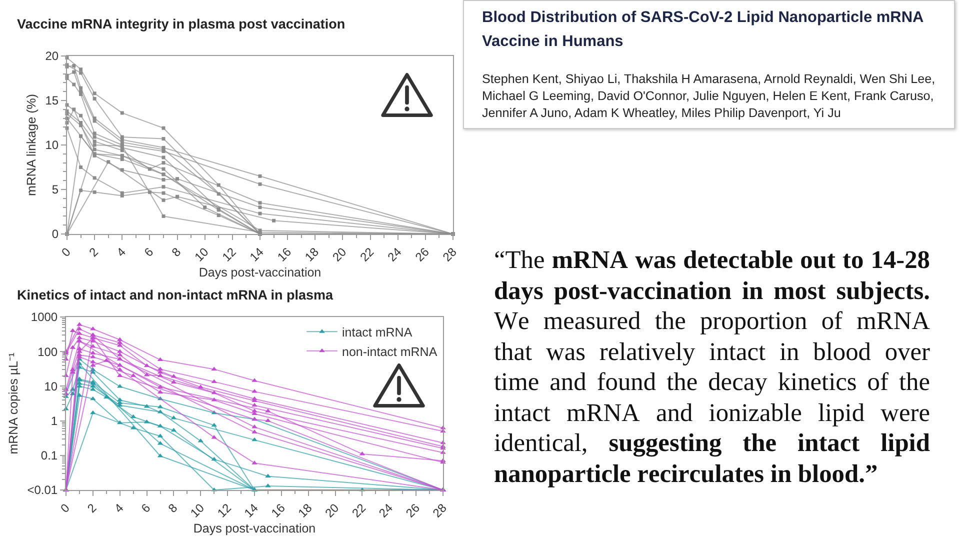 This screenshot has width=967, height=537. What do you see at coordinates (390, 351) in the screenshot?
I see `legend-label: non-intact mRNA` at bounding box center [390, 351].